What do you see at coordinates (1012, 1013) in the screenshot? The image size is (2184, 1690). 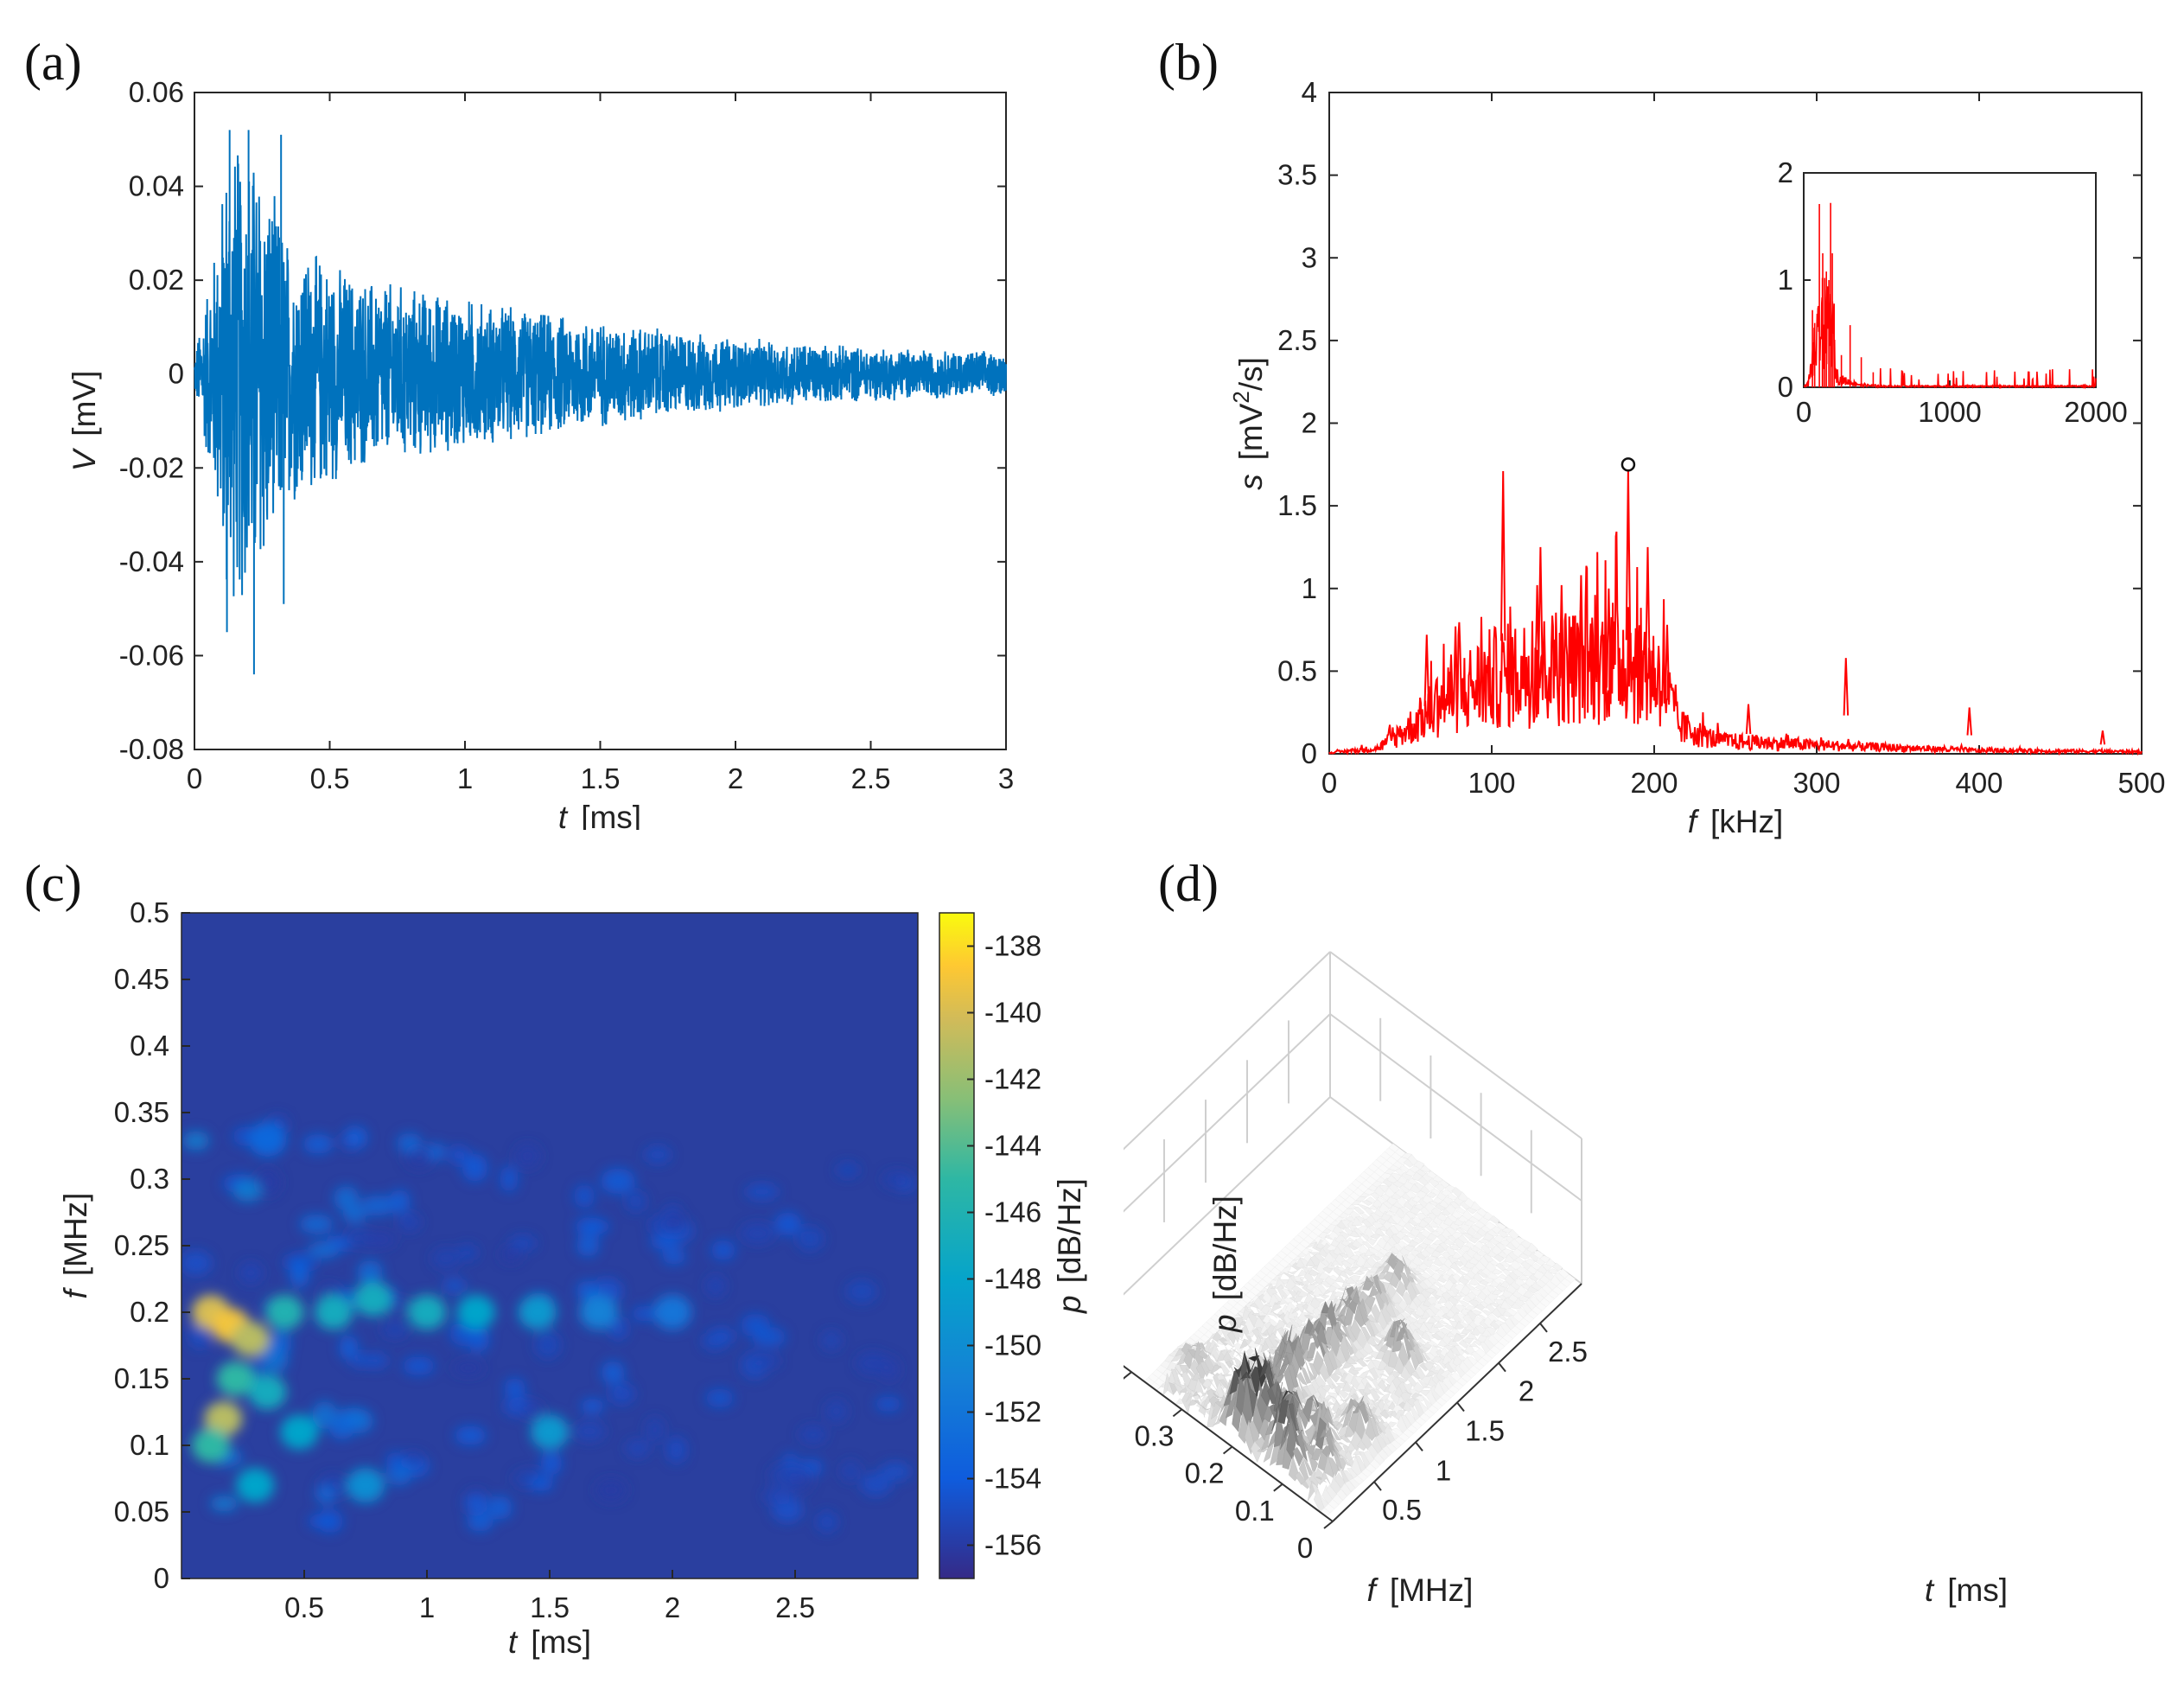 I see `chart-c-colorbar-tick-label: -140` at bounding box center [1012, 1013].